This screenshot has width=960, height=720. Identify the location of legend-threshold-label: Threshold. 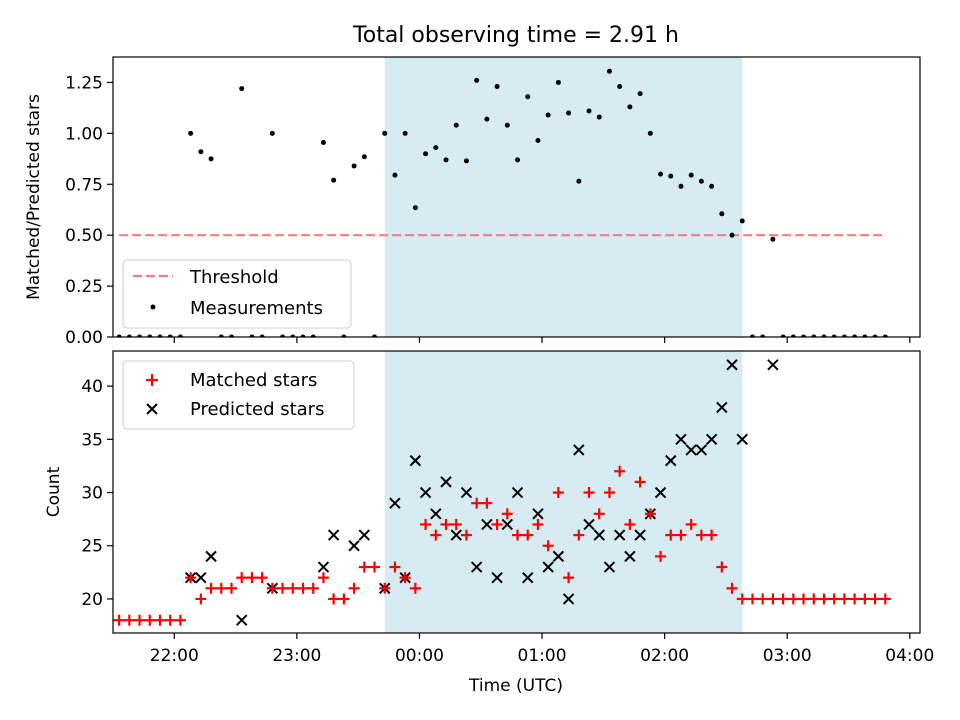
(234, 277).